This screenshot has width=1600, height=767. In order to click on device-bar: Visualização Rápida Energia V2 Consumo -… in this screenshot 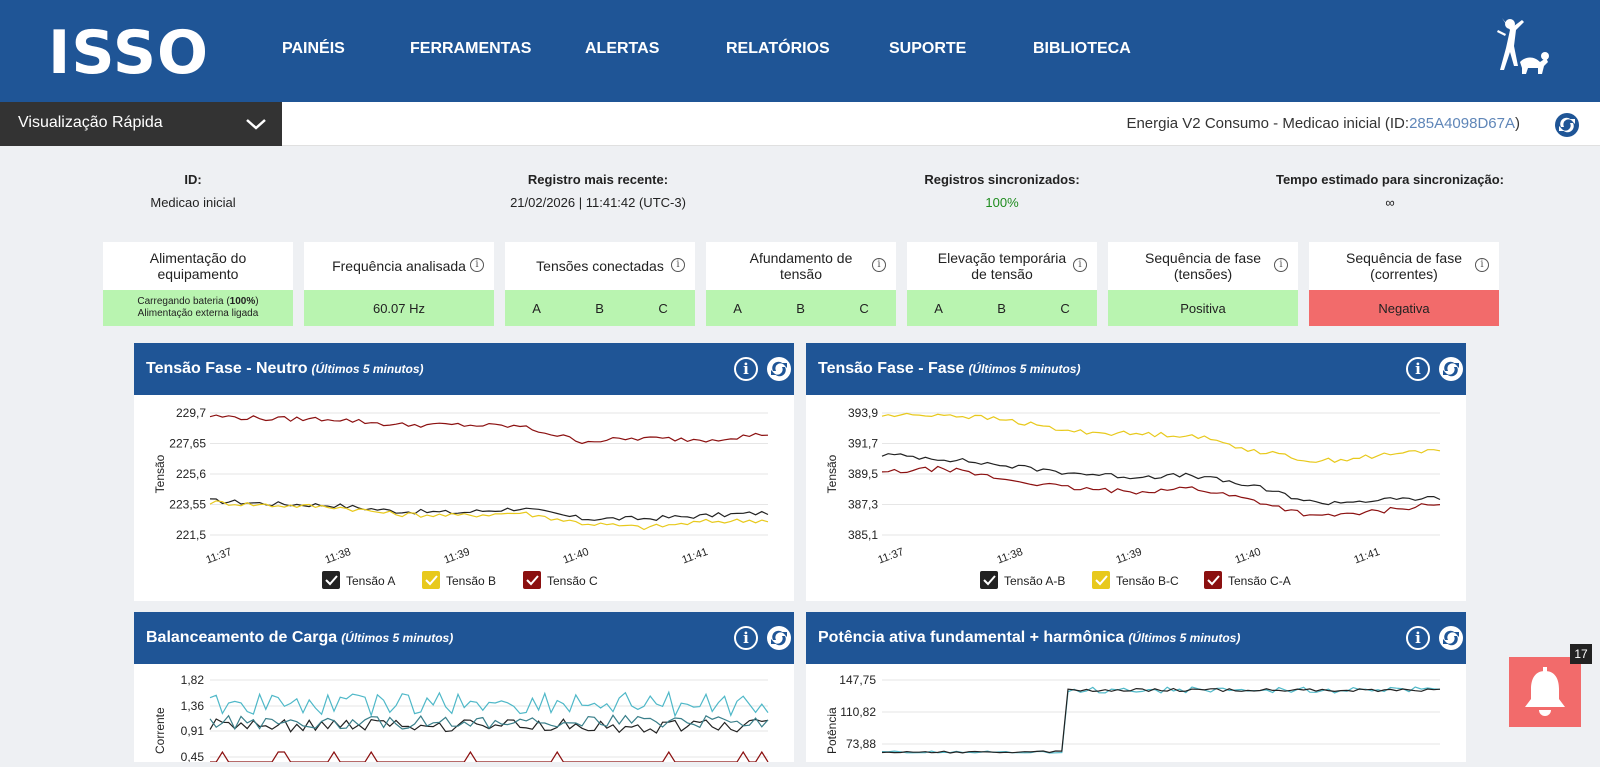, I will do `click(800, 124)`.